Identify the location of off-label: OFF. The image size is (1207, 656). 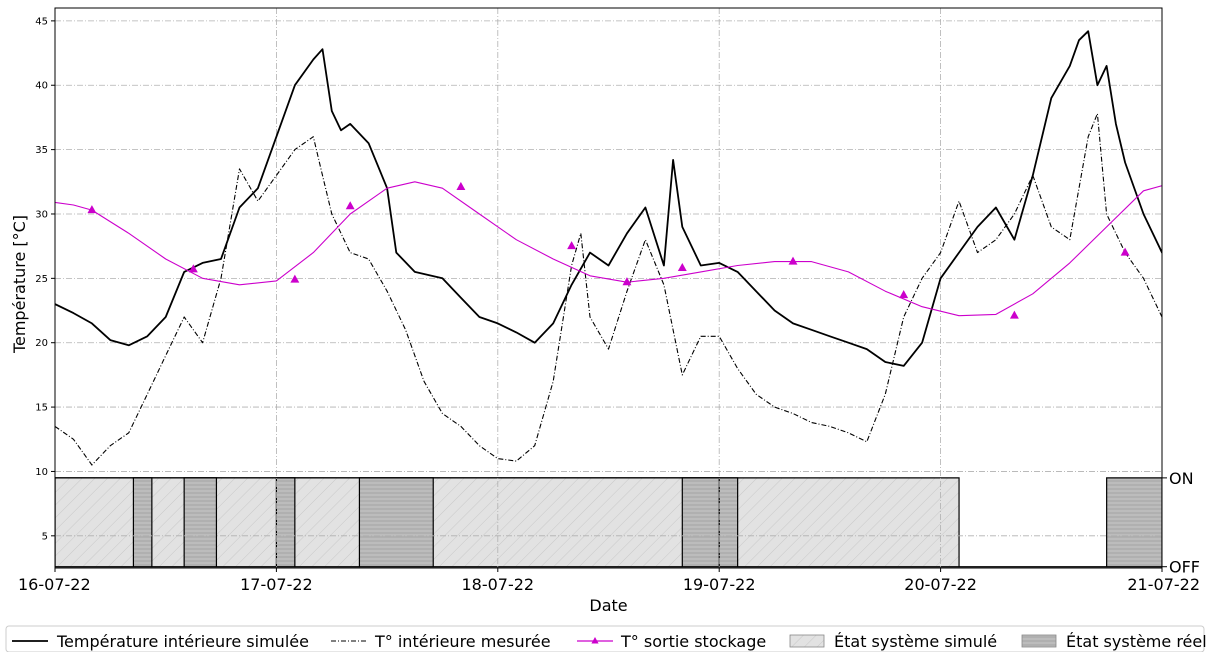
(1184, 567).